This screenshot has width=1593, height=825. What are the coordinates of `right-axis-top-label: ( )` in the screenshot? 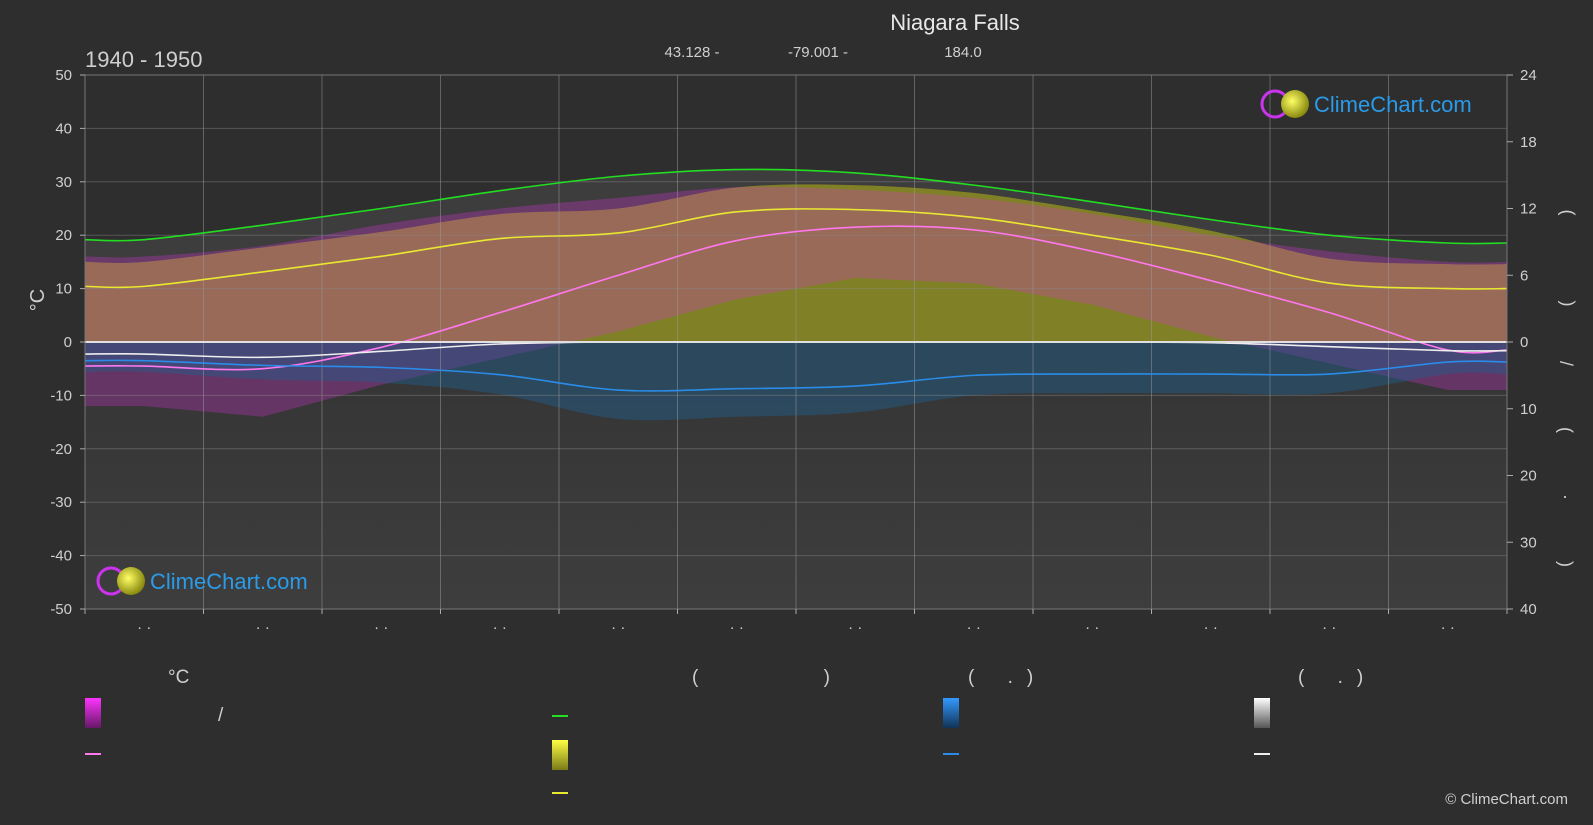 It's located at (1568, 278).